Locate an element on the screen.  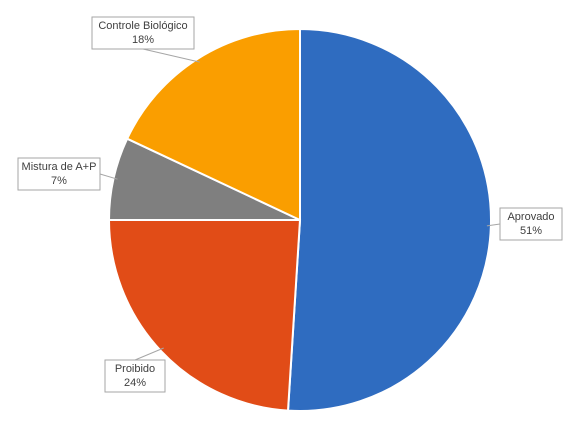
category-label: Proibido is located at coordinates (135, 369).